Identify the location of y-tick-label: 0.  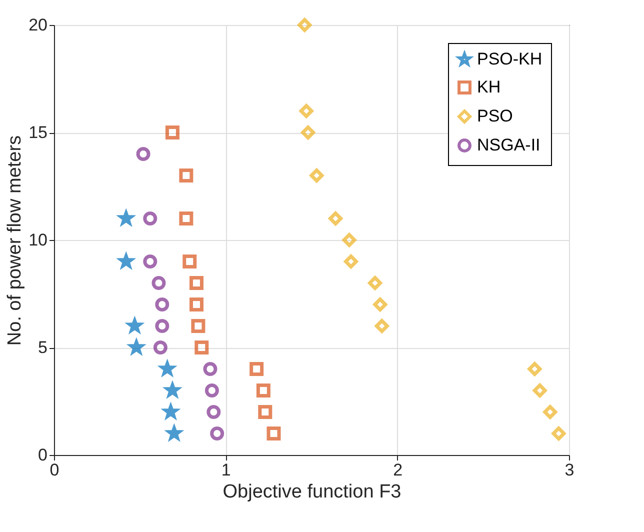
(43, 455).